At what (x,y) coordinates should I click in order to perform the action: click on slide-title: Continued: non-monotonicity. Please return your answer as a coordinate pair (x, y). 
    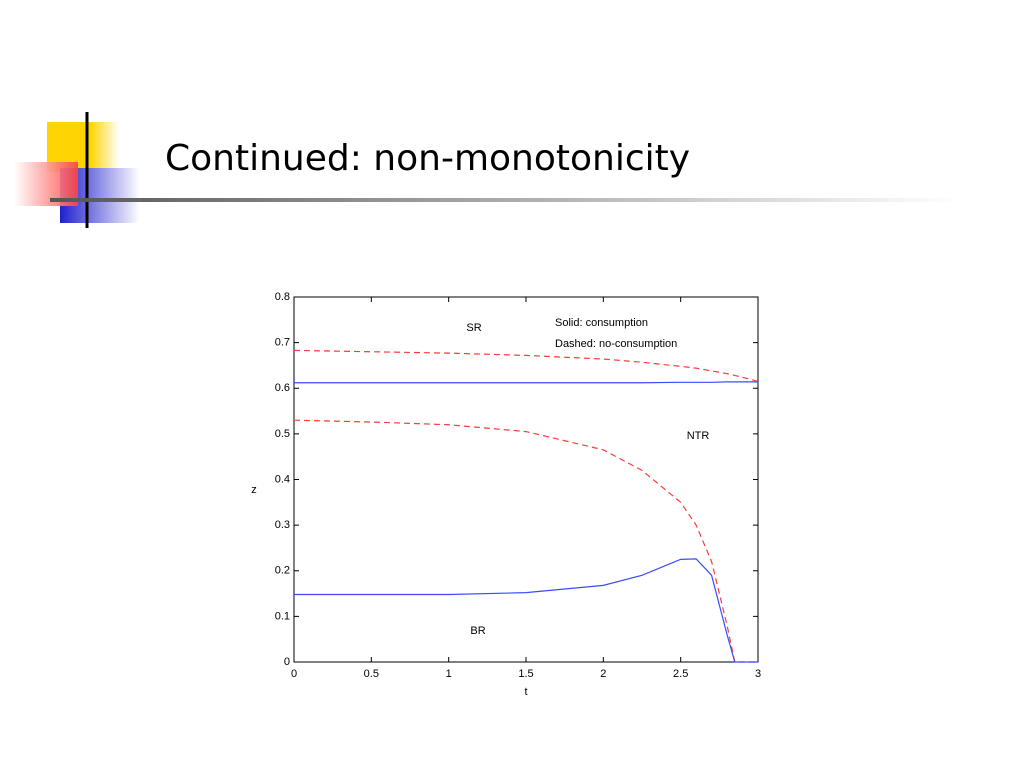
    Looking at the image, I should click on (427, 158).